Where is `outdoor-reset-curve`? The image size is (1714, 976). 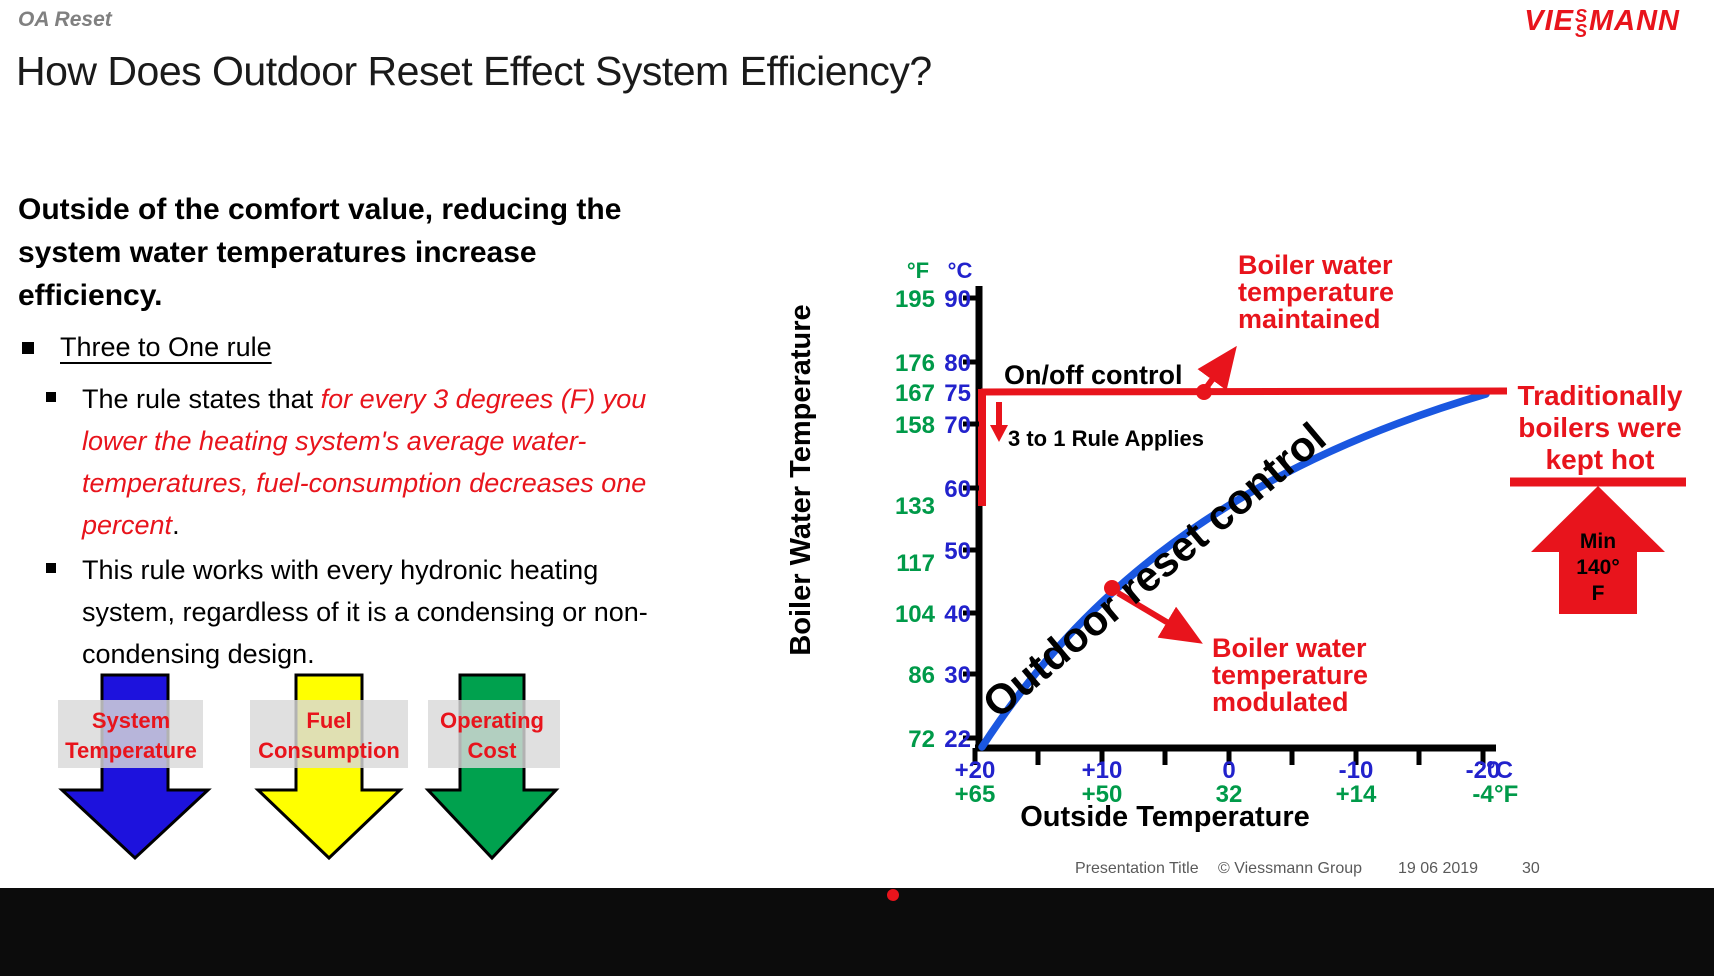
outdoor-reset-curve is located at coordinates (1234, 570).